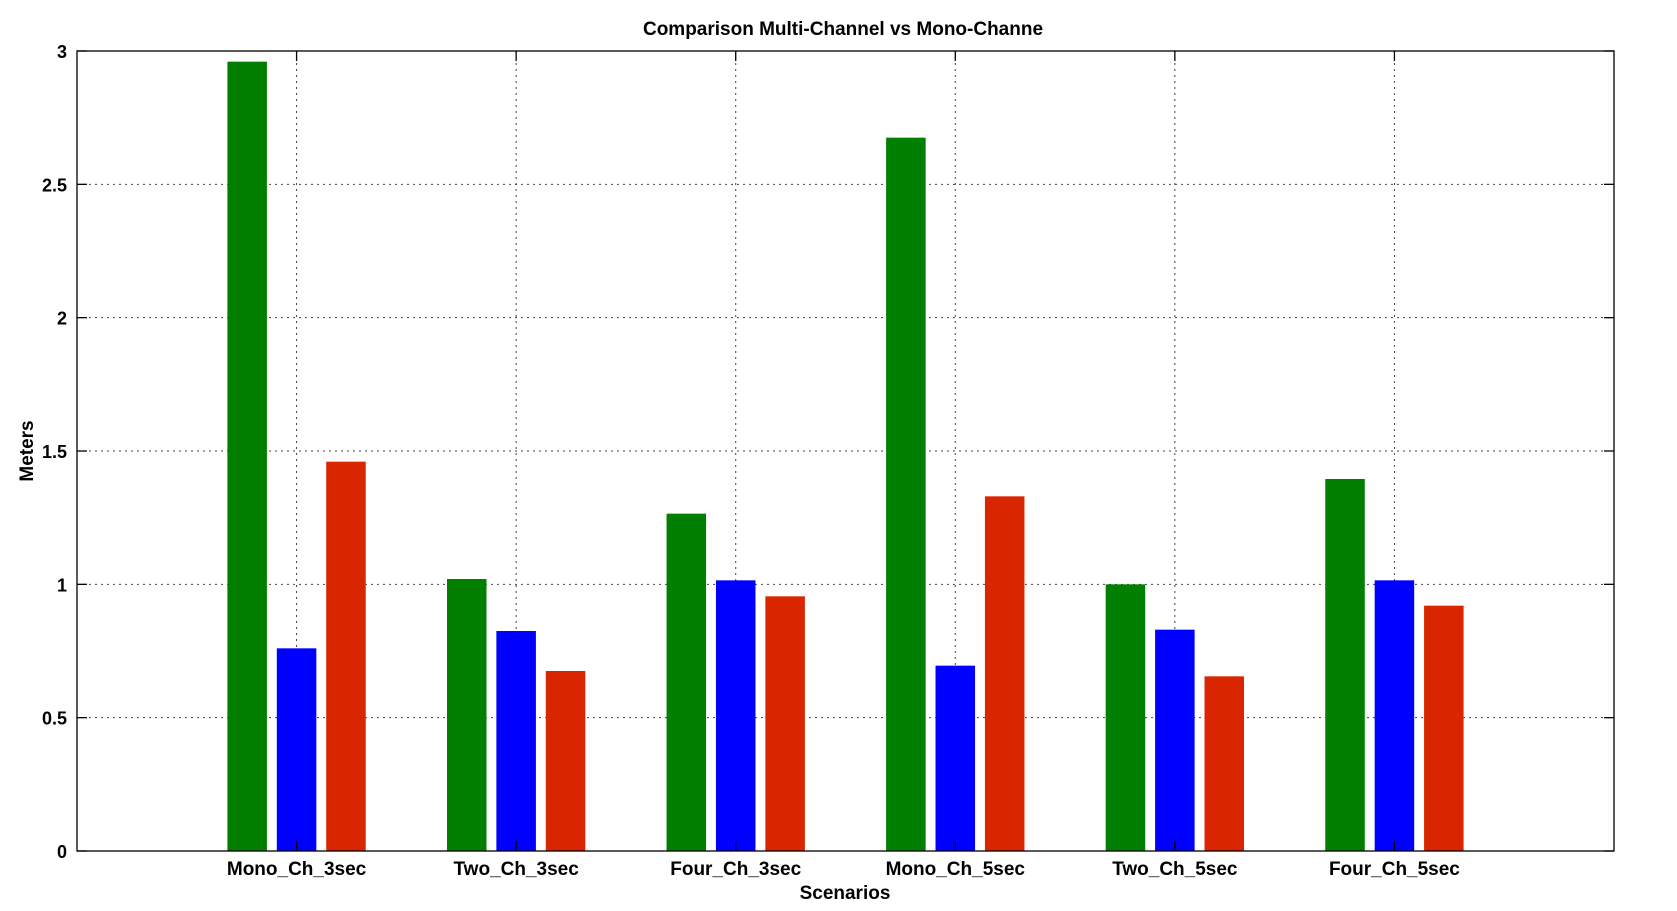  What do you see at coordinates (62, 585) in the screenshot?
I see `y-tick-label: 1` at bounding box center [62, 585].